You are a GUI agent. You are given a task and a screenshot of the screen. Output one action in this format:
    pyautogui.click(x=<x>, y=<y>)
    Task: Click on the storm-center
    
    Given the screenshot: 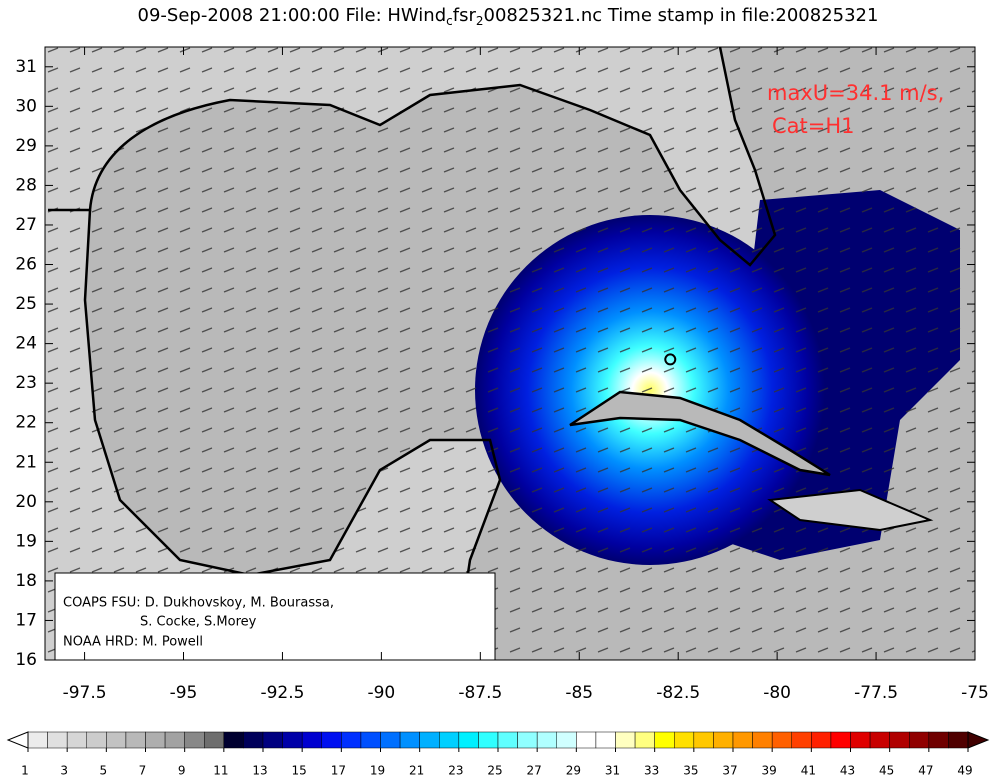 What is the action you would take?
    pyautogui.click(x=670, y=359)
    